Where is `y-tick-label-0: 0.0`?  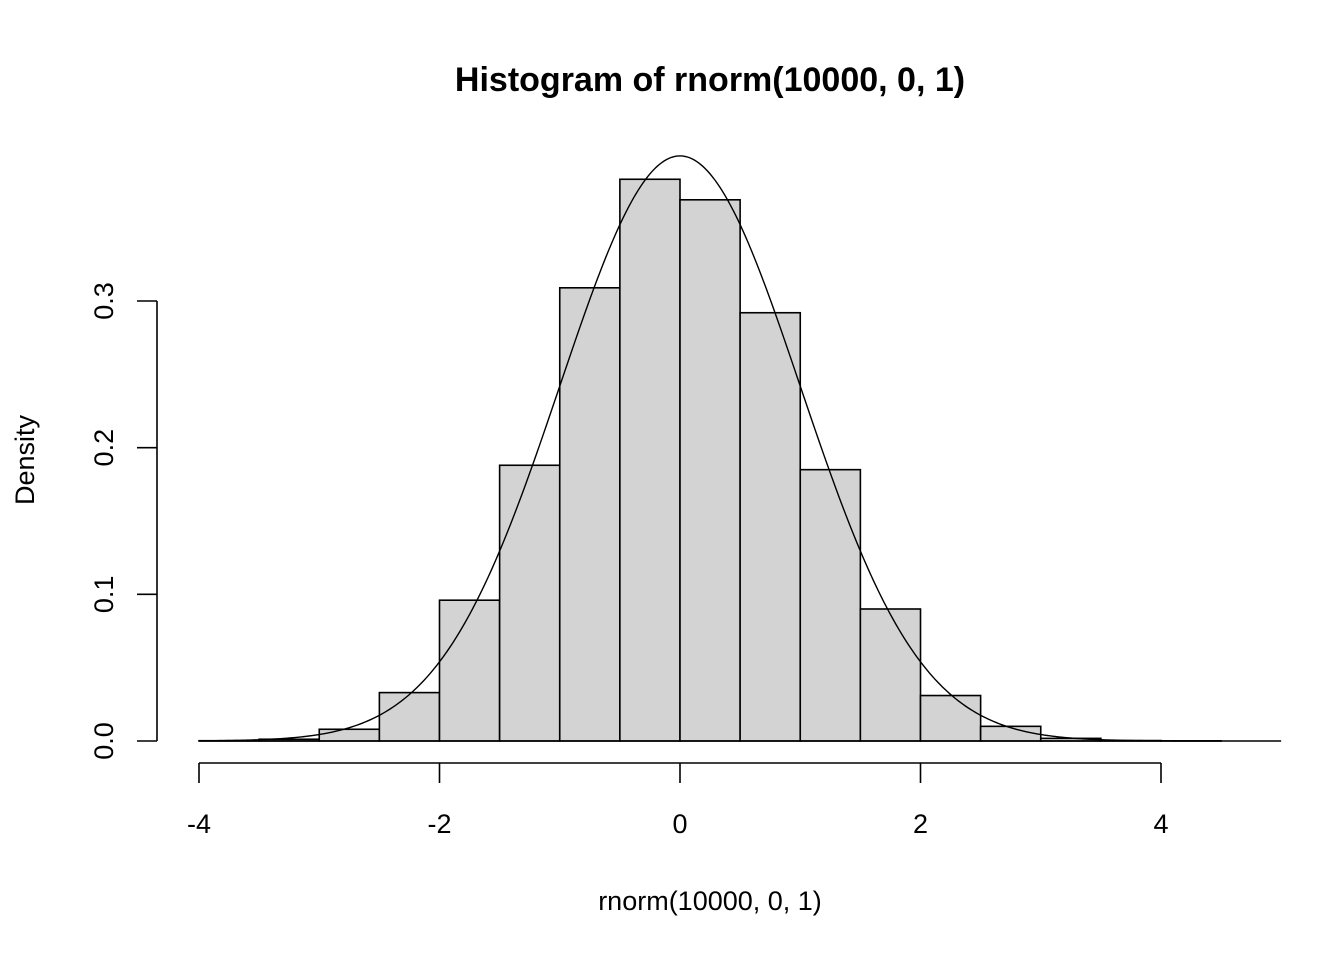
y-tick-label-0: 0.0 is located at coordinates (104, 741).